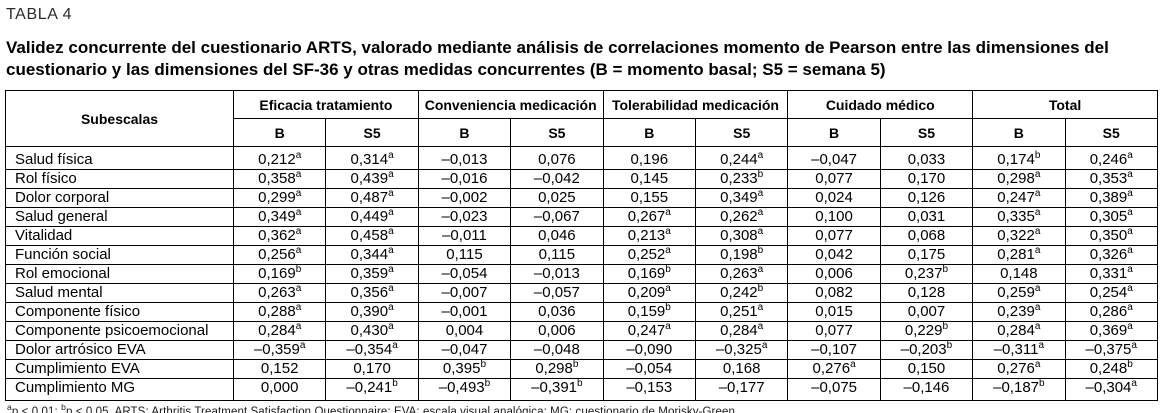 The image size is (1162, 413). I want to click on correlation-cell: 0,369a, so click(1111, 331).